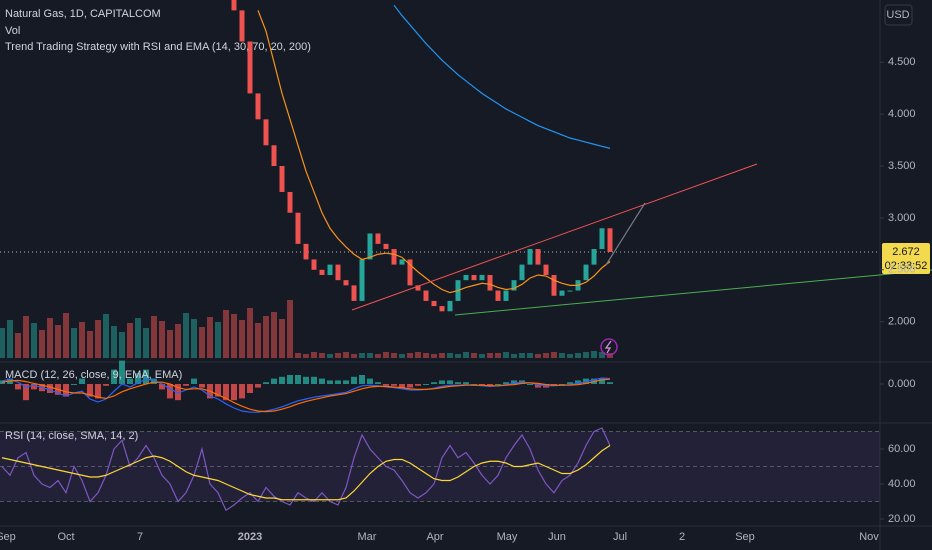 The height and width of the screenshot is (550, 932). Describe the element at coordinates (367, 537) in the screenshot. I see `x-tick-label: Mar` at that location.